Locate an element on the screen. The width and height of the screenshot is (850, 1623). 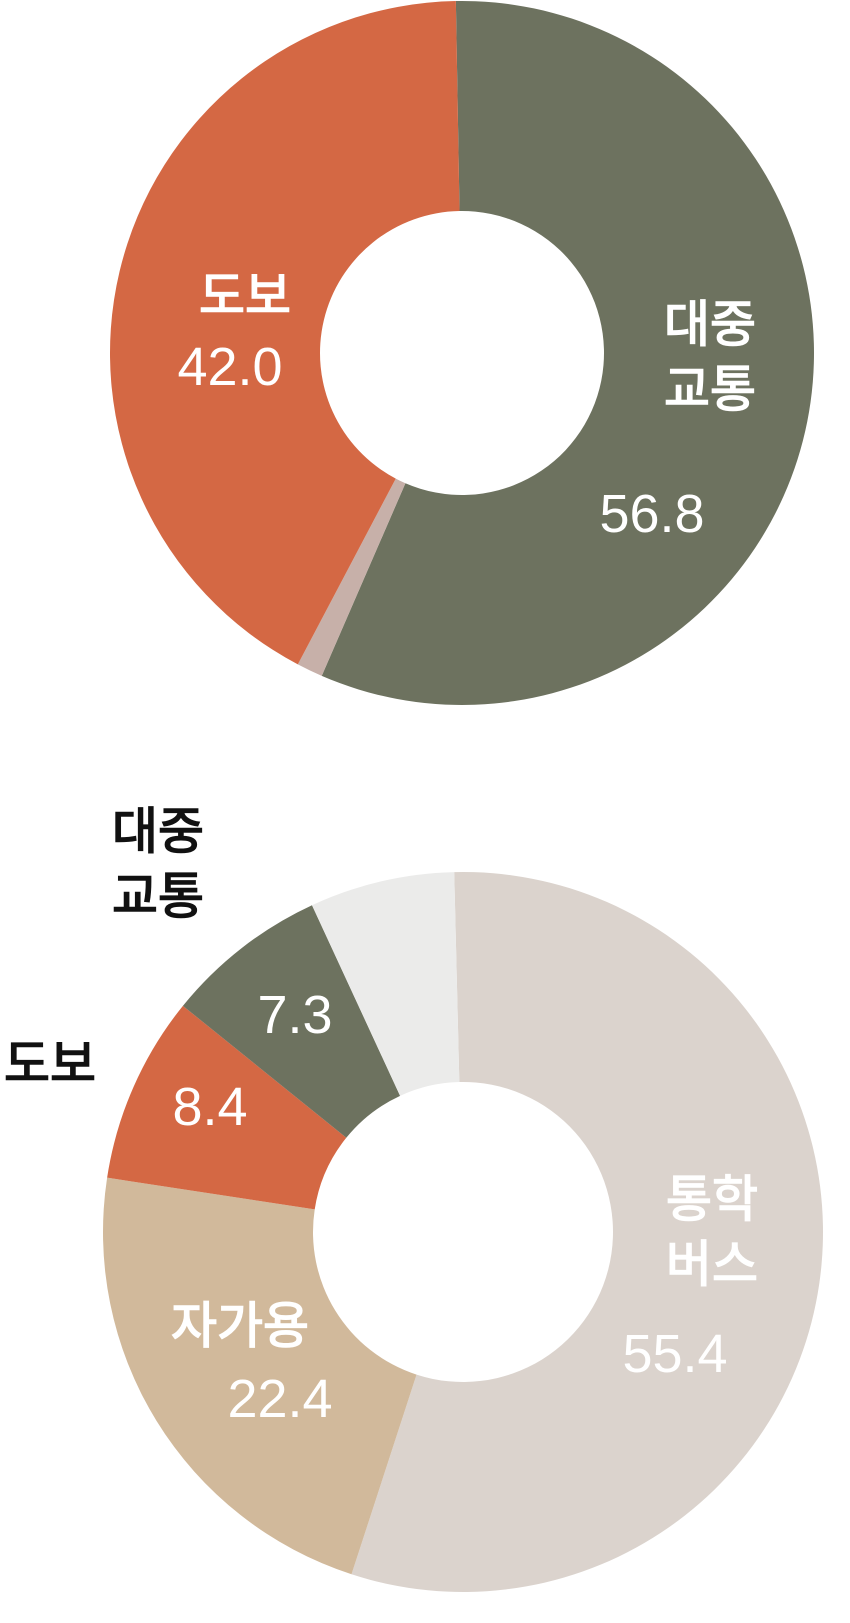
label-car: 자가용 is located at coordinates (240, 1326).